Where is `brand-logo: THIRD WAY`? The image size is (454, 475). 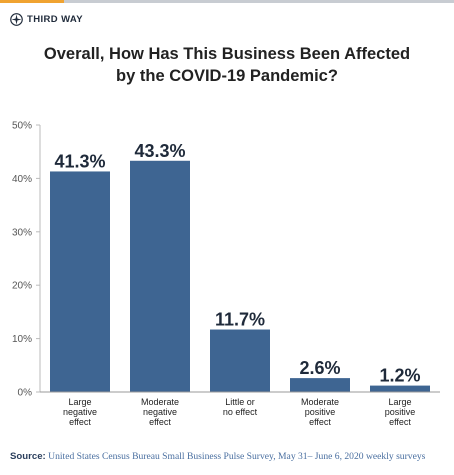 brand-logo: THIRD WAY is located at coordinates (46, 19).